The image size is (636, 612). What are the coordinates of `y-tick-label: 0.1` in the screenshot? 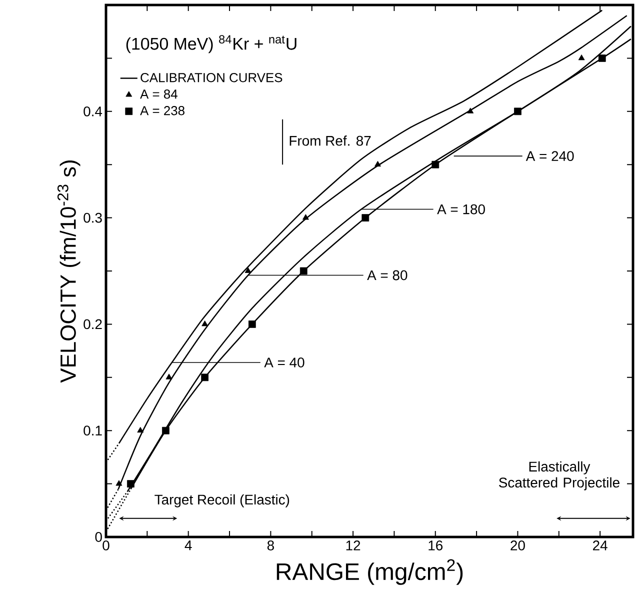 It's located at (93, 431).